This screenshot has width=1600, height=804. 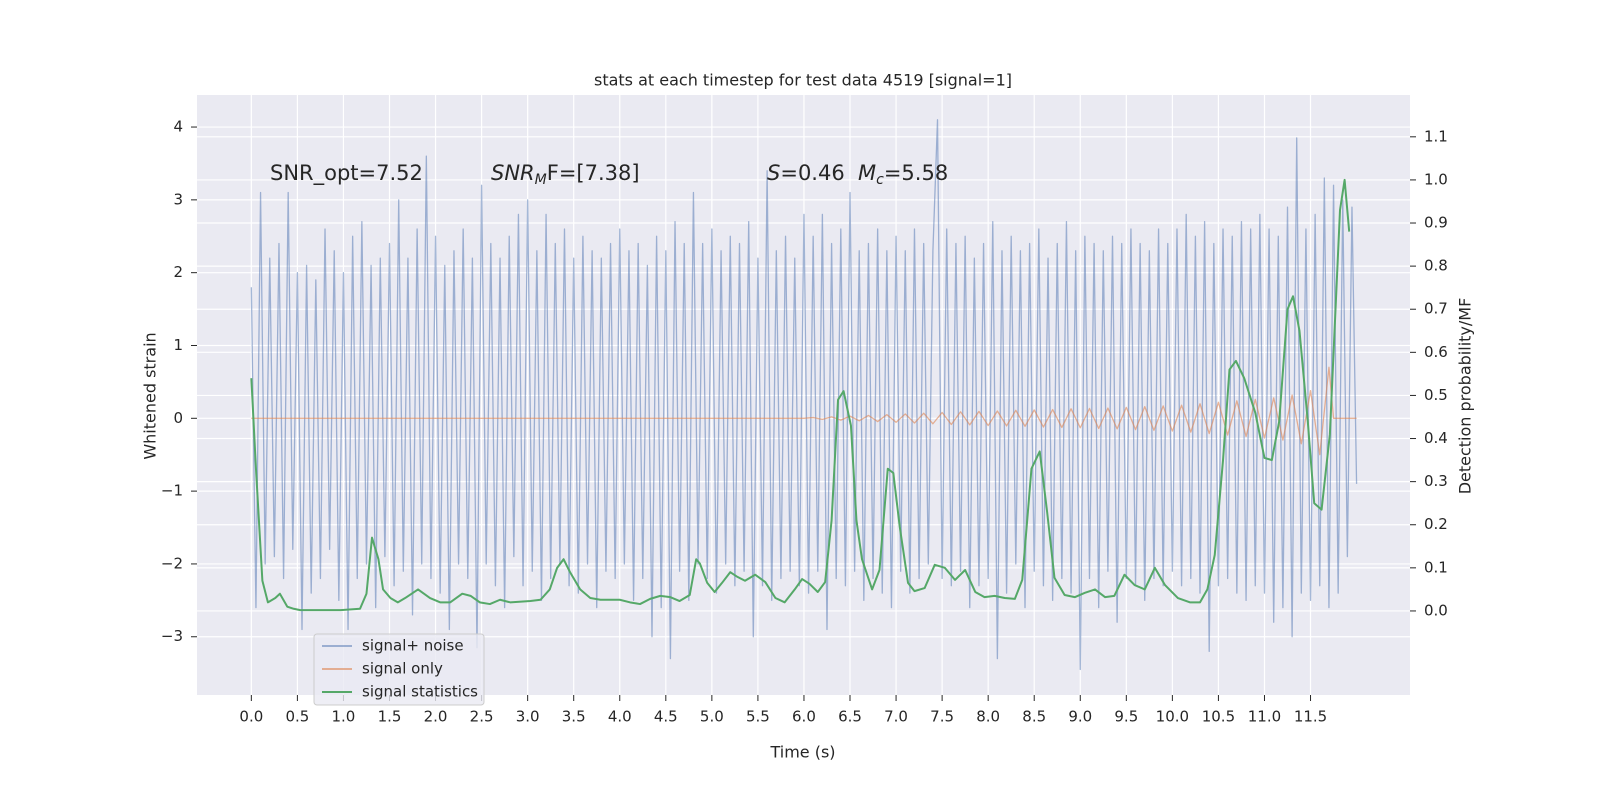 What do you see at coordinates (812, 173) in the screenshot?
I see `annotation-text: =0.46` at bounding box center [812, 173].